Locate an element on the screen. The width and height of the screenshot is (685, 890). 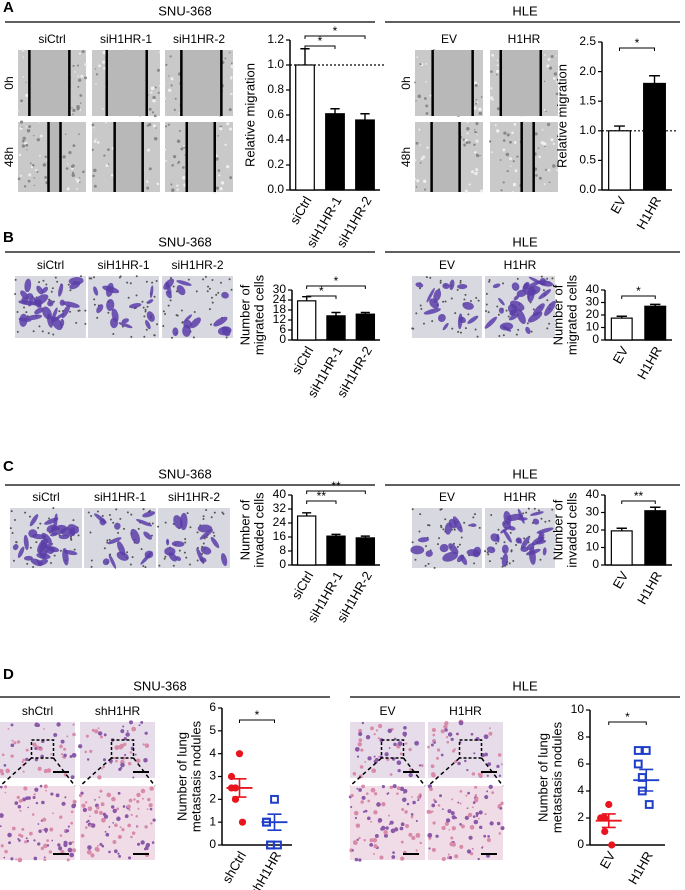
image-label: H1HR is located at coordinates (520, 497).